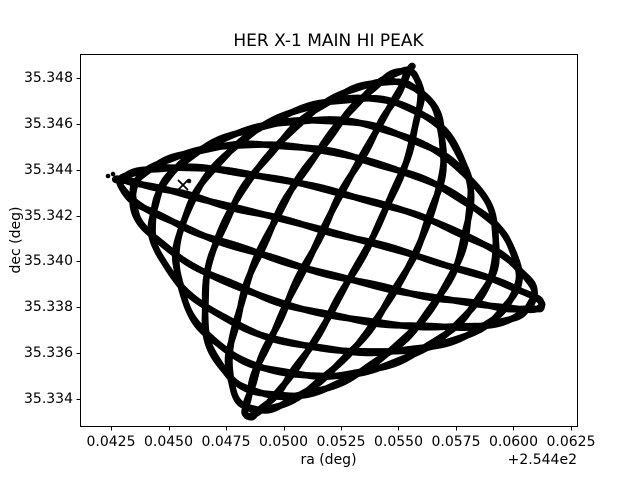 The width and height of the screenshot is (640, 480). Describe the element at coordinates (16, 240) in the screenshot. I see `y-axis-label: dec (deg)` at that location.